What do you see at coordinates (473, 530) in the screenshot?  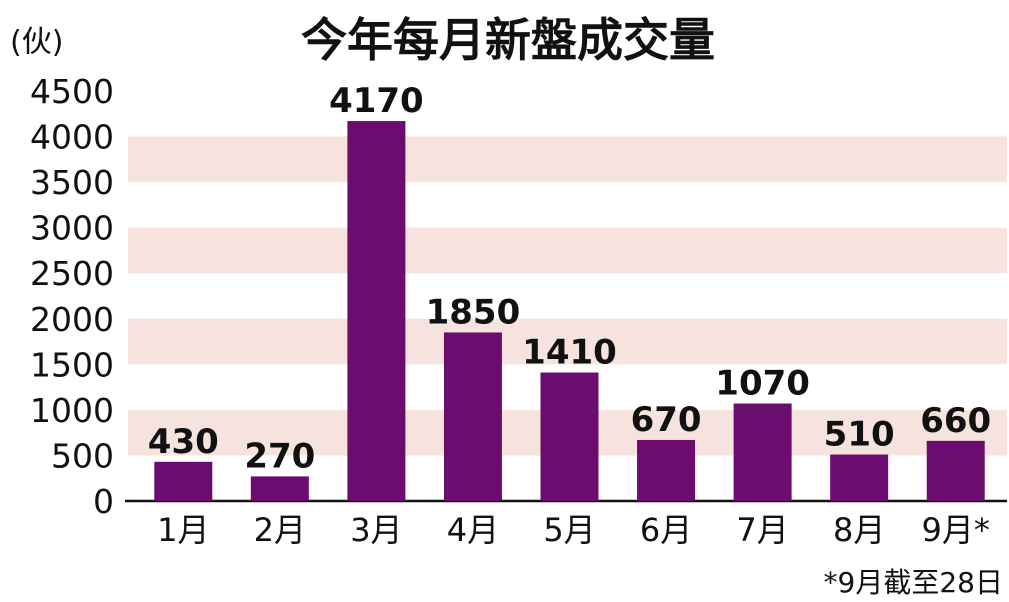 I see `x-tick-label: 4月` at bounding box center [473, 530].